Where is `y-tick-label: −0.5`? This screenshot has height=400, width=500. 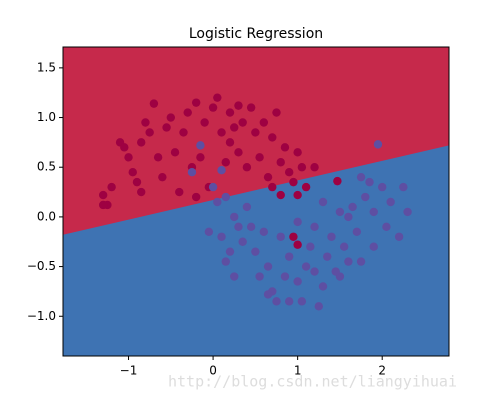
y-tick-label: −0.5 is located at coordinates (41, 266).